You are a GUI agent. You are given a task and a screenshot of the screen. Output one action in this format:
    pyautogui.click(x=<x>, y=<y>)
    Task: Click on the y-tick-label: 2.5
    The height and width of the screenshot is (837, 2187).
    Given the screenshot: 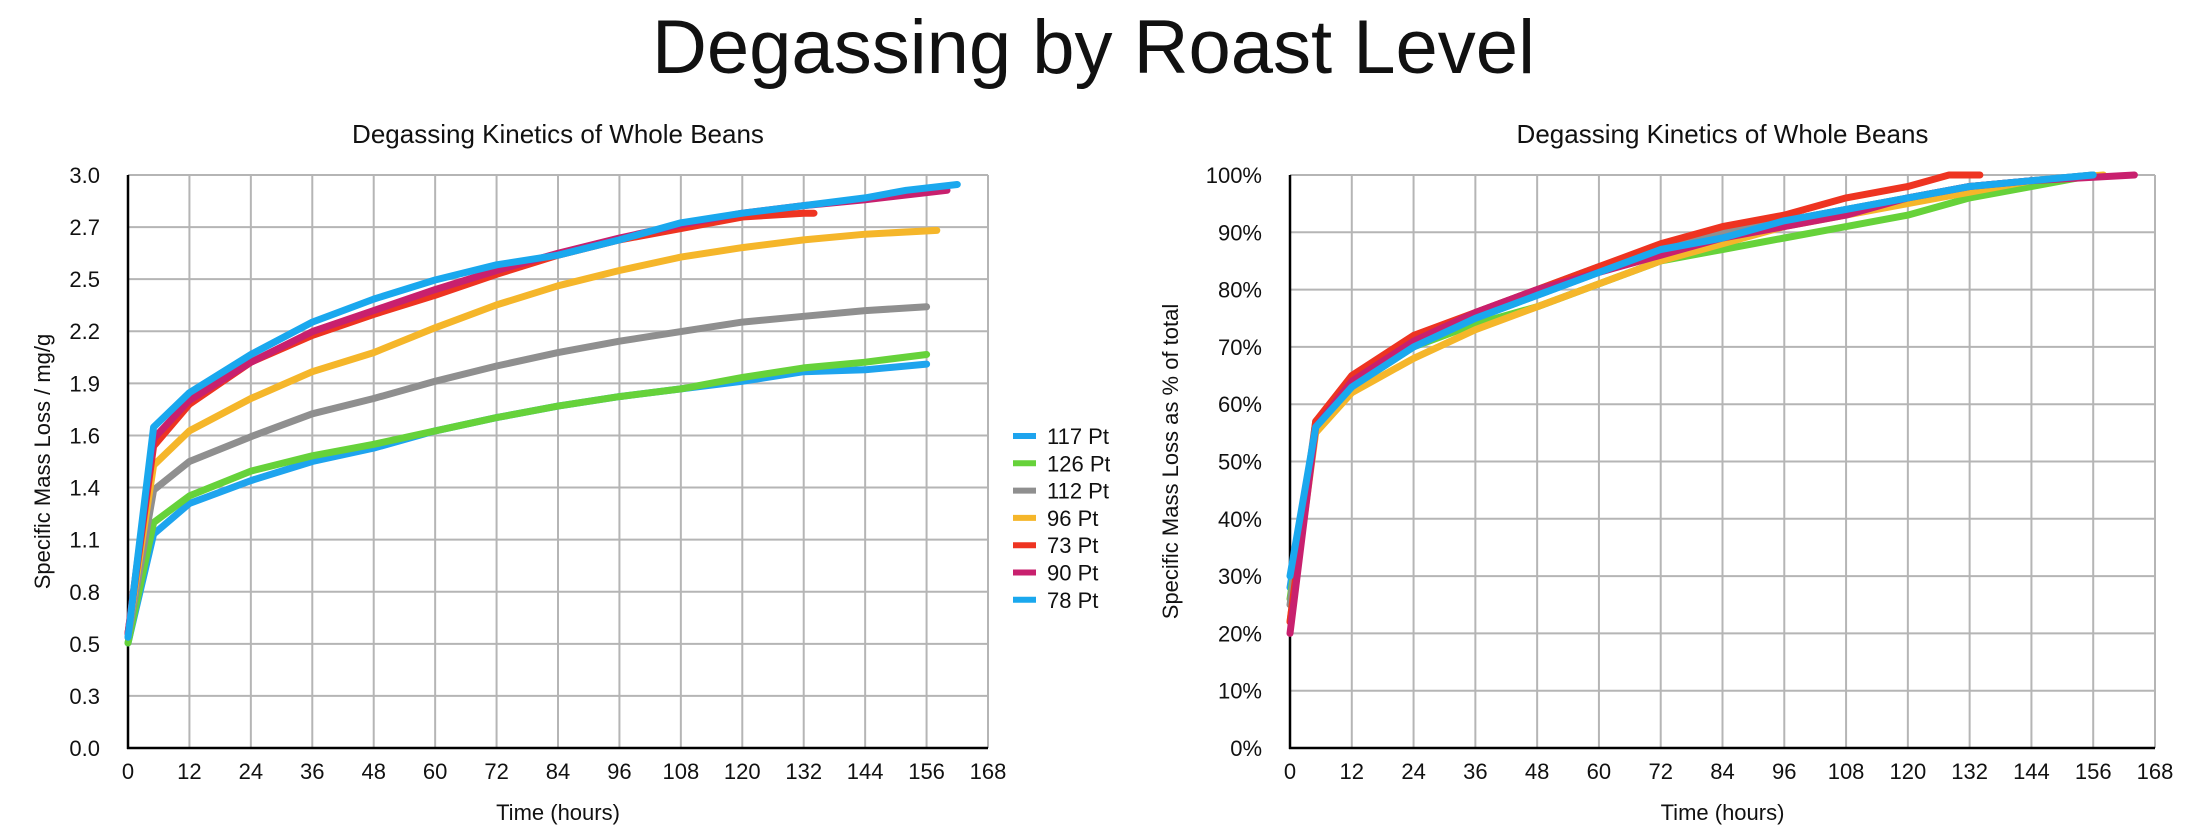 What is the action you would take?
    pyautogui.click(x=84, y=279)
    